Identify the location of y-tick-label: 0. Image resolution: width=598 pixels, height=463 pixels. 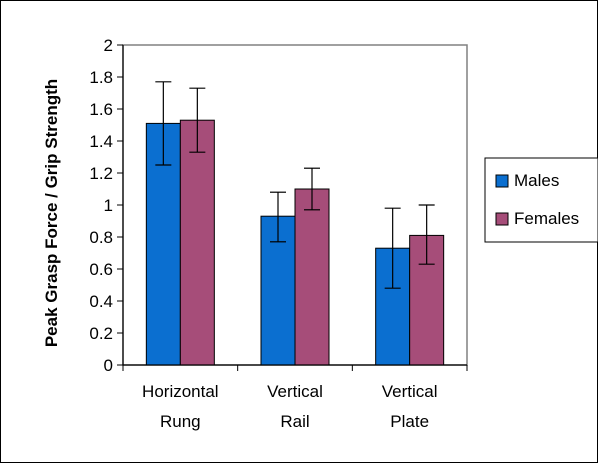
(108, 365).